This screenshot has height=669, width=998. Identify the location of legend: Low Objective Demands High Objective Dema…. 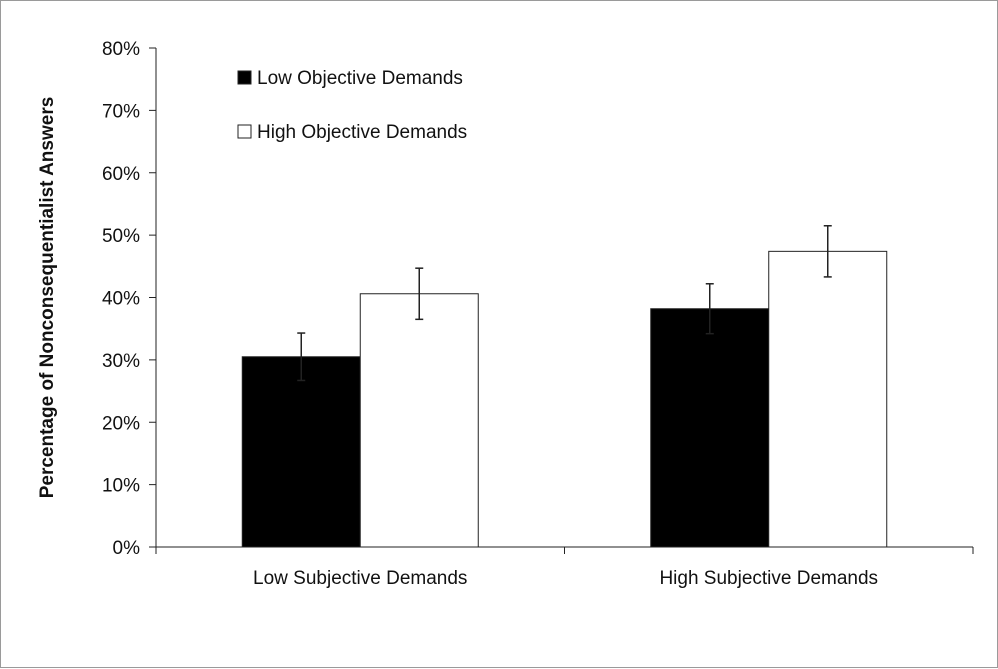
(352, 105).